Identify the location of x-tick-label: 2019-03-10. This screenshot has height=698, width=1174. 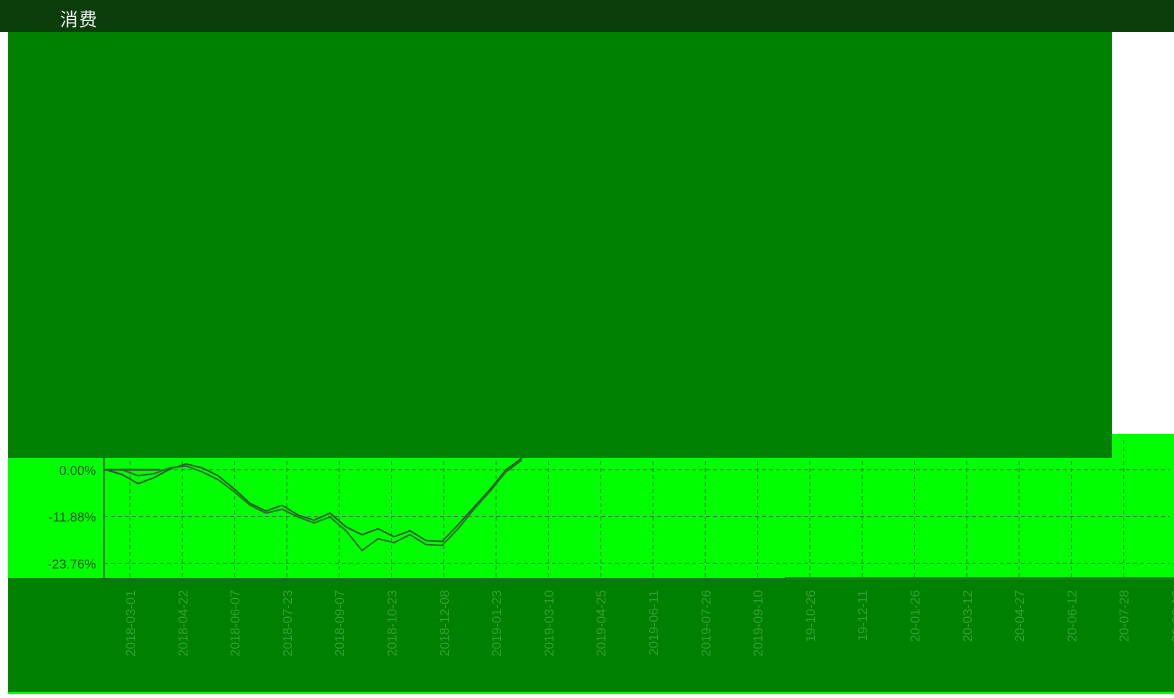
(548, 623).